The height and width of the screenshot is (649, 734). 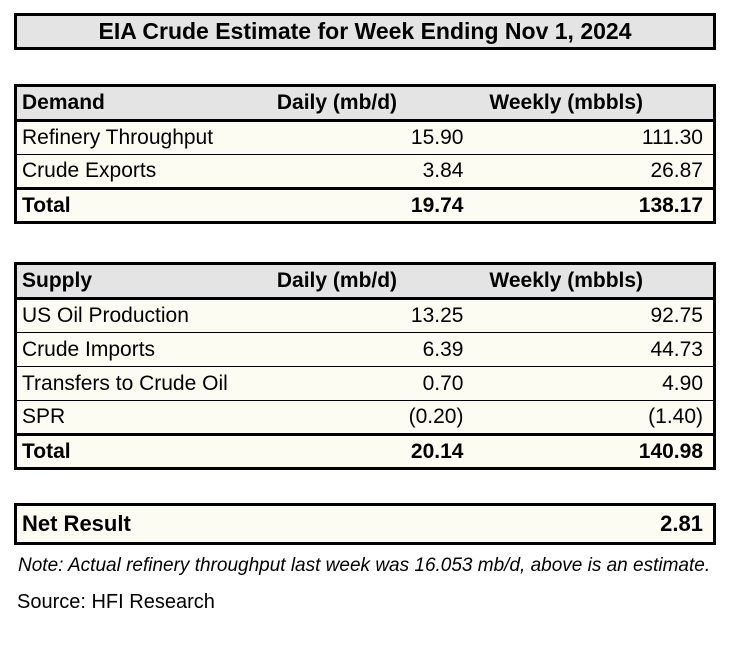 I want to click on supply-header-row: Supply Daily (mb/d) Weekly (mbbls), so click(x=365, y=281).